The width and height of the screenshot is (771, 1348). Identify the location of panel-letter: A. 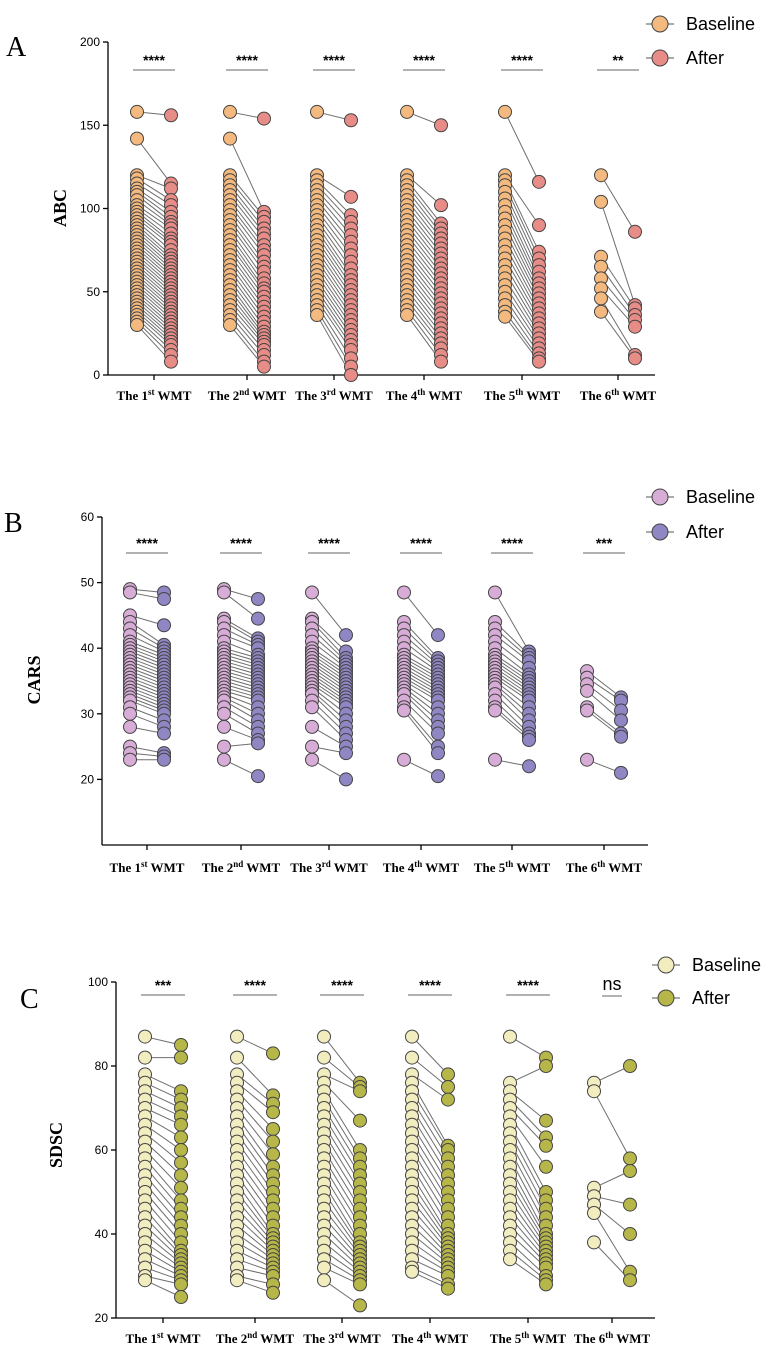
(16, 47).